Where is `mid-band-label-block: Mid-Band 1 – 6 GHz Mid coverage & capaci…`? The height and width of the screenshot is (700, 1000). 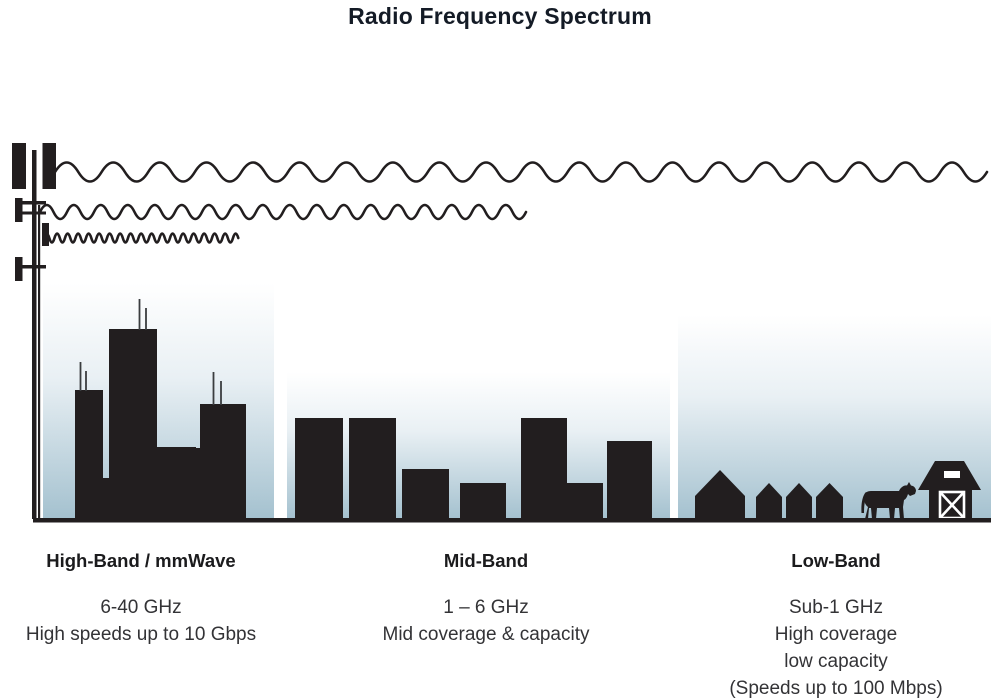 mid-band-label-block: Mid-Band 1 – 6 GHz Mid coverage & capaci… is located at coordinates (486, 599).